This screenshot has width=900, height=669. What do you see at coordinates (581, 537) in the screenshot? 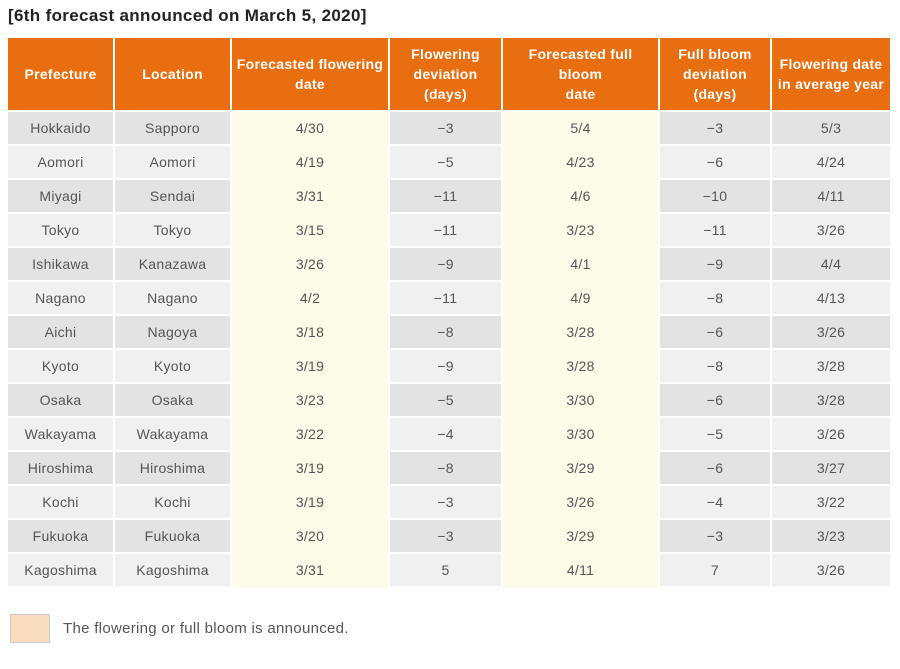
I see `cell-full_bloom_date: 3/29` at bounding box center [581, 537].